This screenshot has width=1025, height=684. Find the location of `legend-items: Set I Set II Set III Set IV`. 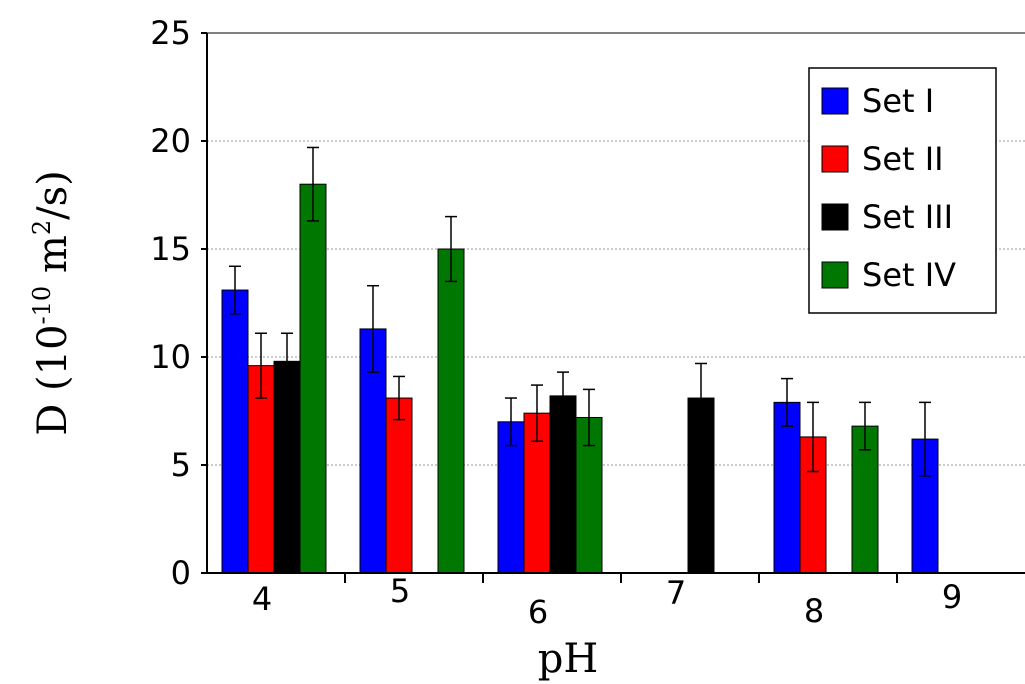

legend-items: Set I Set II Set III Set IV is located at coordinates (888, 188).